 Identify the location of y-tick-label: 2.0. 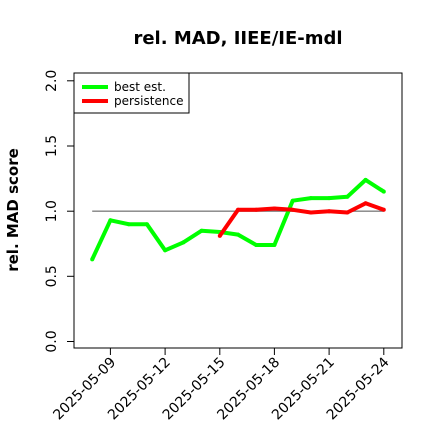
(52, 81).